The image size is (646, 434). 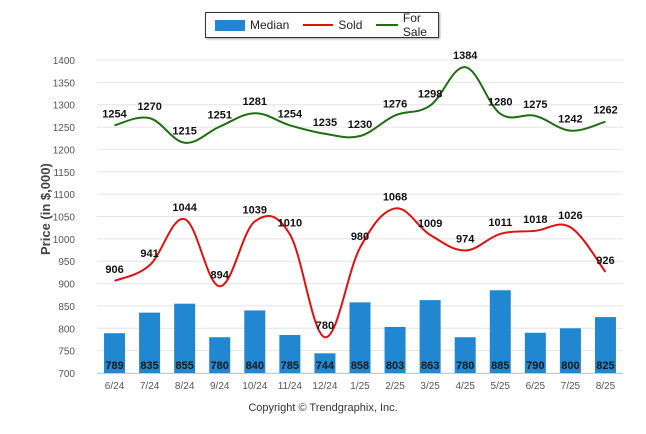 What do you see at coordinates (66, 285) in the screenshot?
I see `y-tick-label: 900` at bounding box center [66, 285].